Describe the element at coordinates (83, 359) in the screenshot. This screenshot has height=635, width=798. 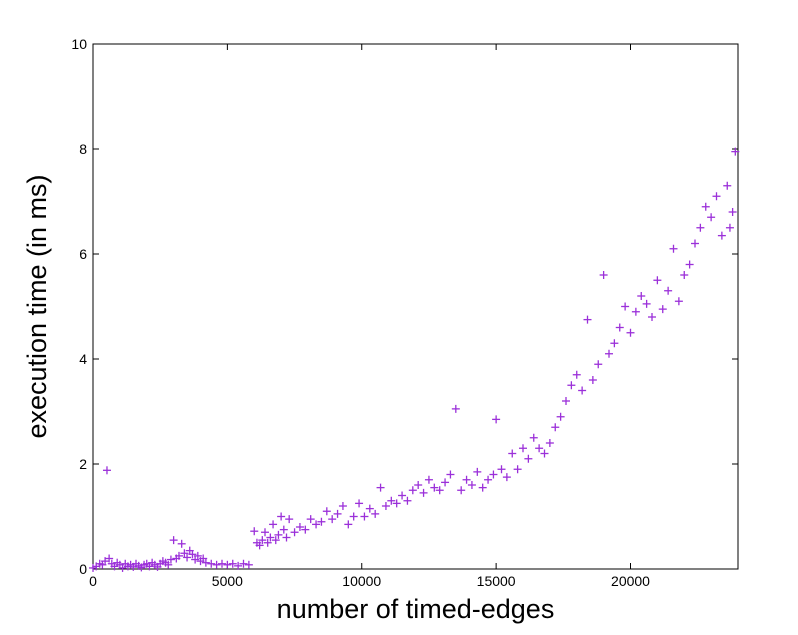
I see `y-tick-label: 4` at that location.